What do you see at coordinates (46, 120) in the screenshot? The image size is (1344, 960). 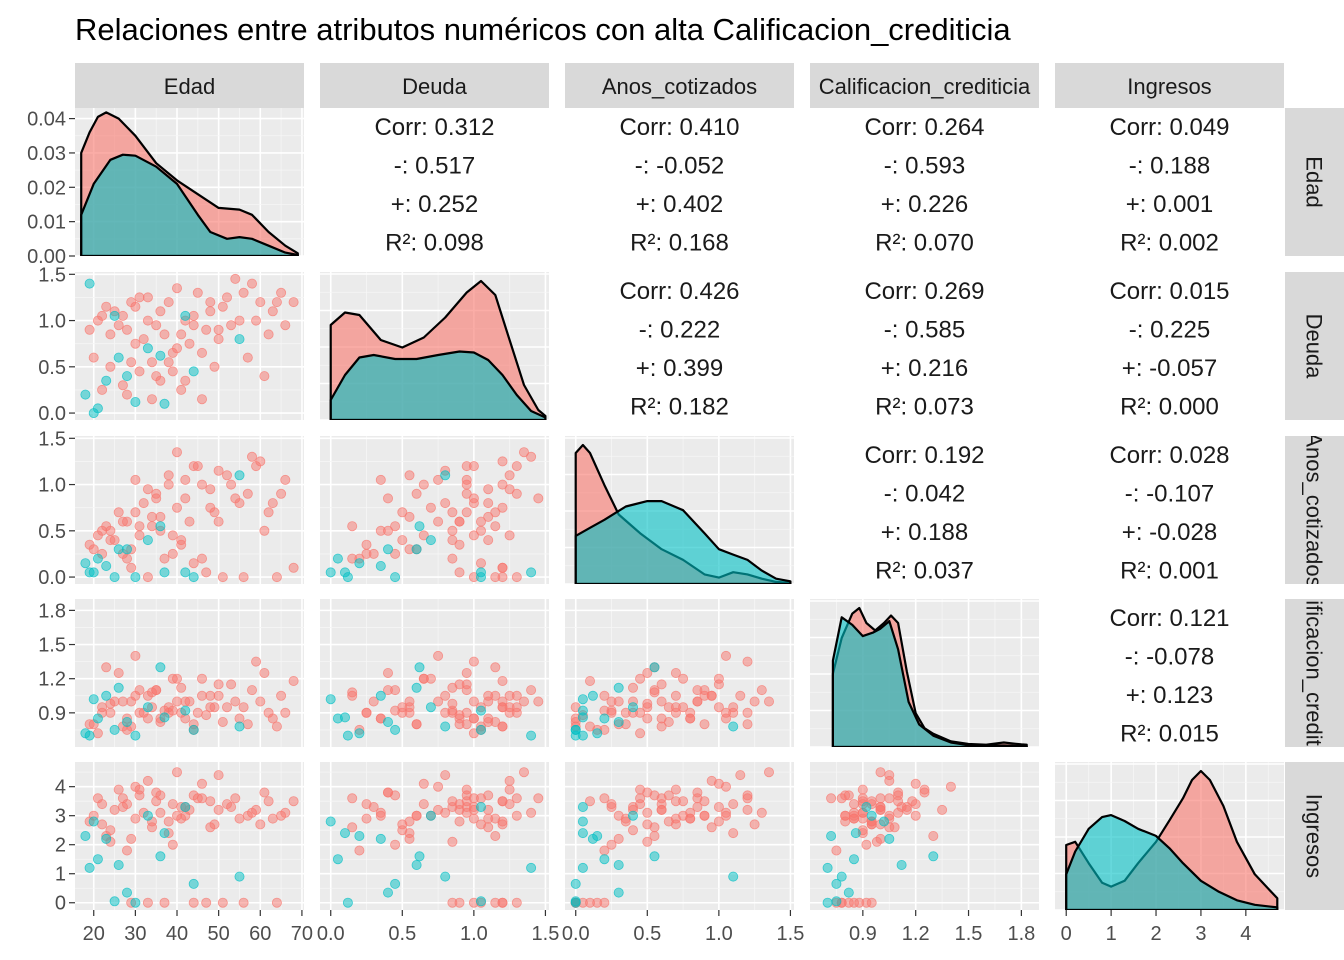 I see `y-tick-label: 0.04` at bounding box center [46, 120].